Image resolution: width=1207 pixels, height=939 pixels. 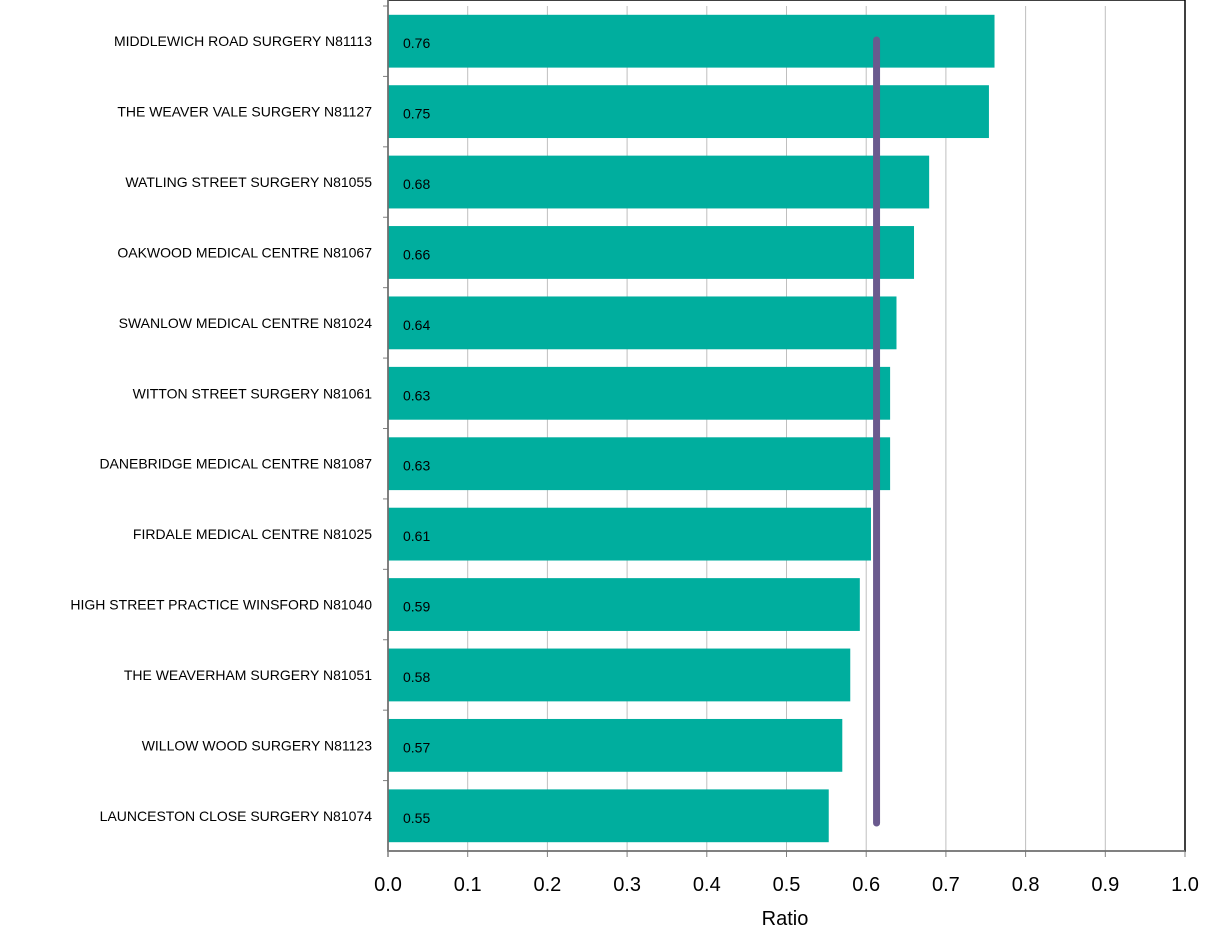 What do you see at coordinates (221, 605) in the screenshot?
I see `category-label: HIGH STREET PRACTICE WINSFORD N81040` at bounding box center [221, 605].